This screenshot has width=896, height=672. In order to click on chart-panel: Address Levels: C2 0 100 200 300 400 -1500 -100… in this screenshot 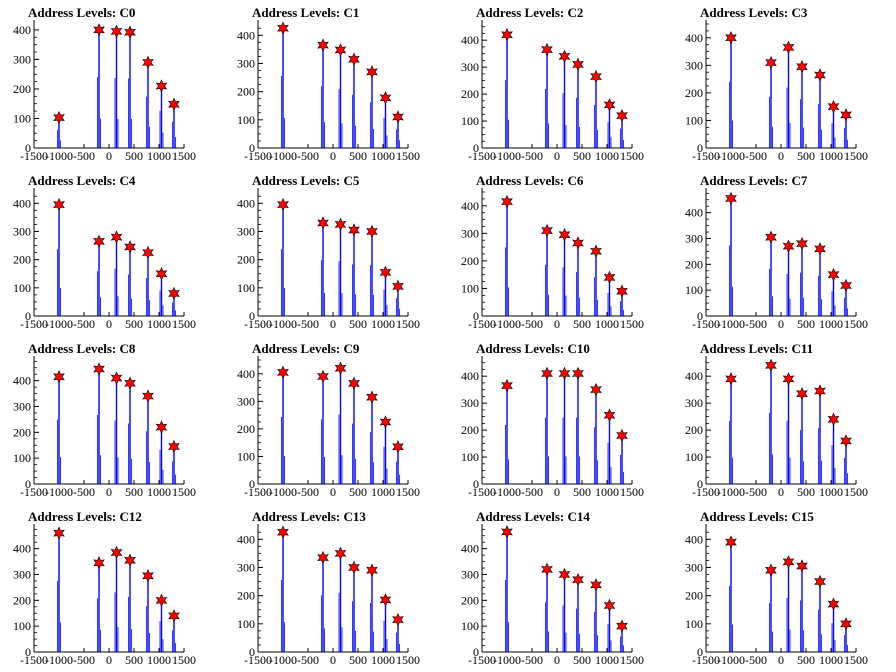, I will do `click(560, 85)`.